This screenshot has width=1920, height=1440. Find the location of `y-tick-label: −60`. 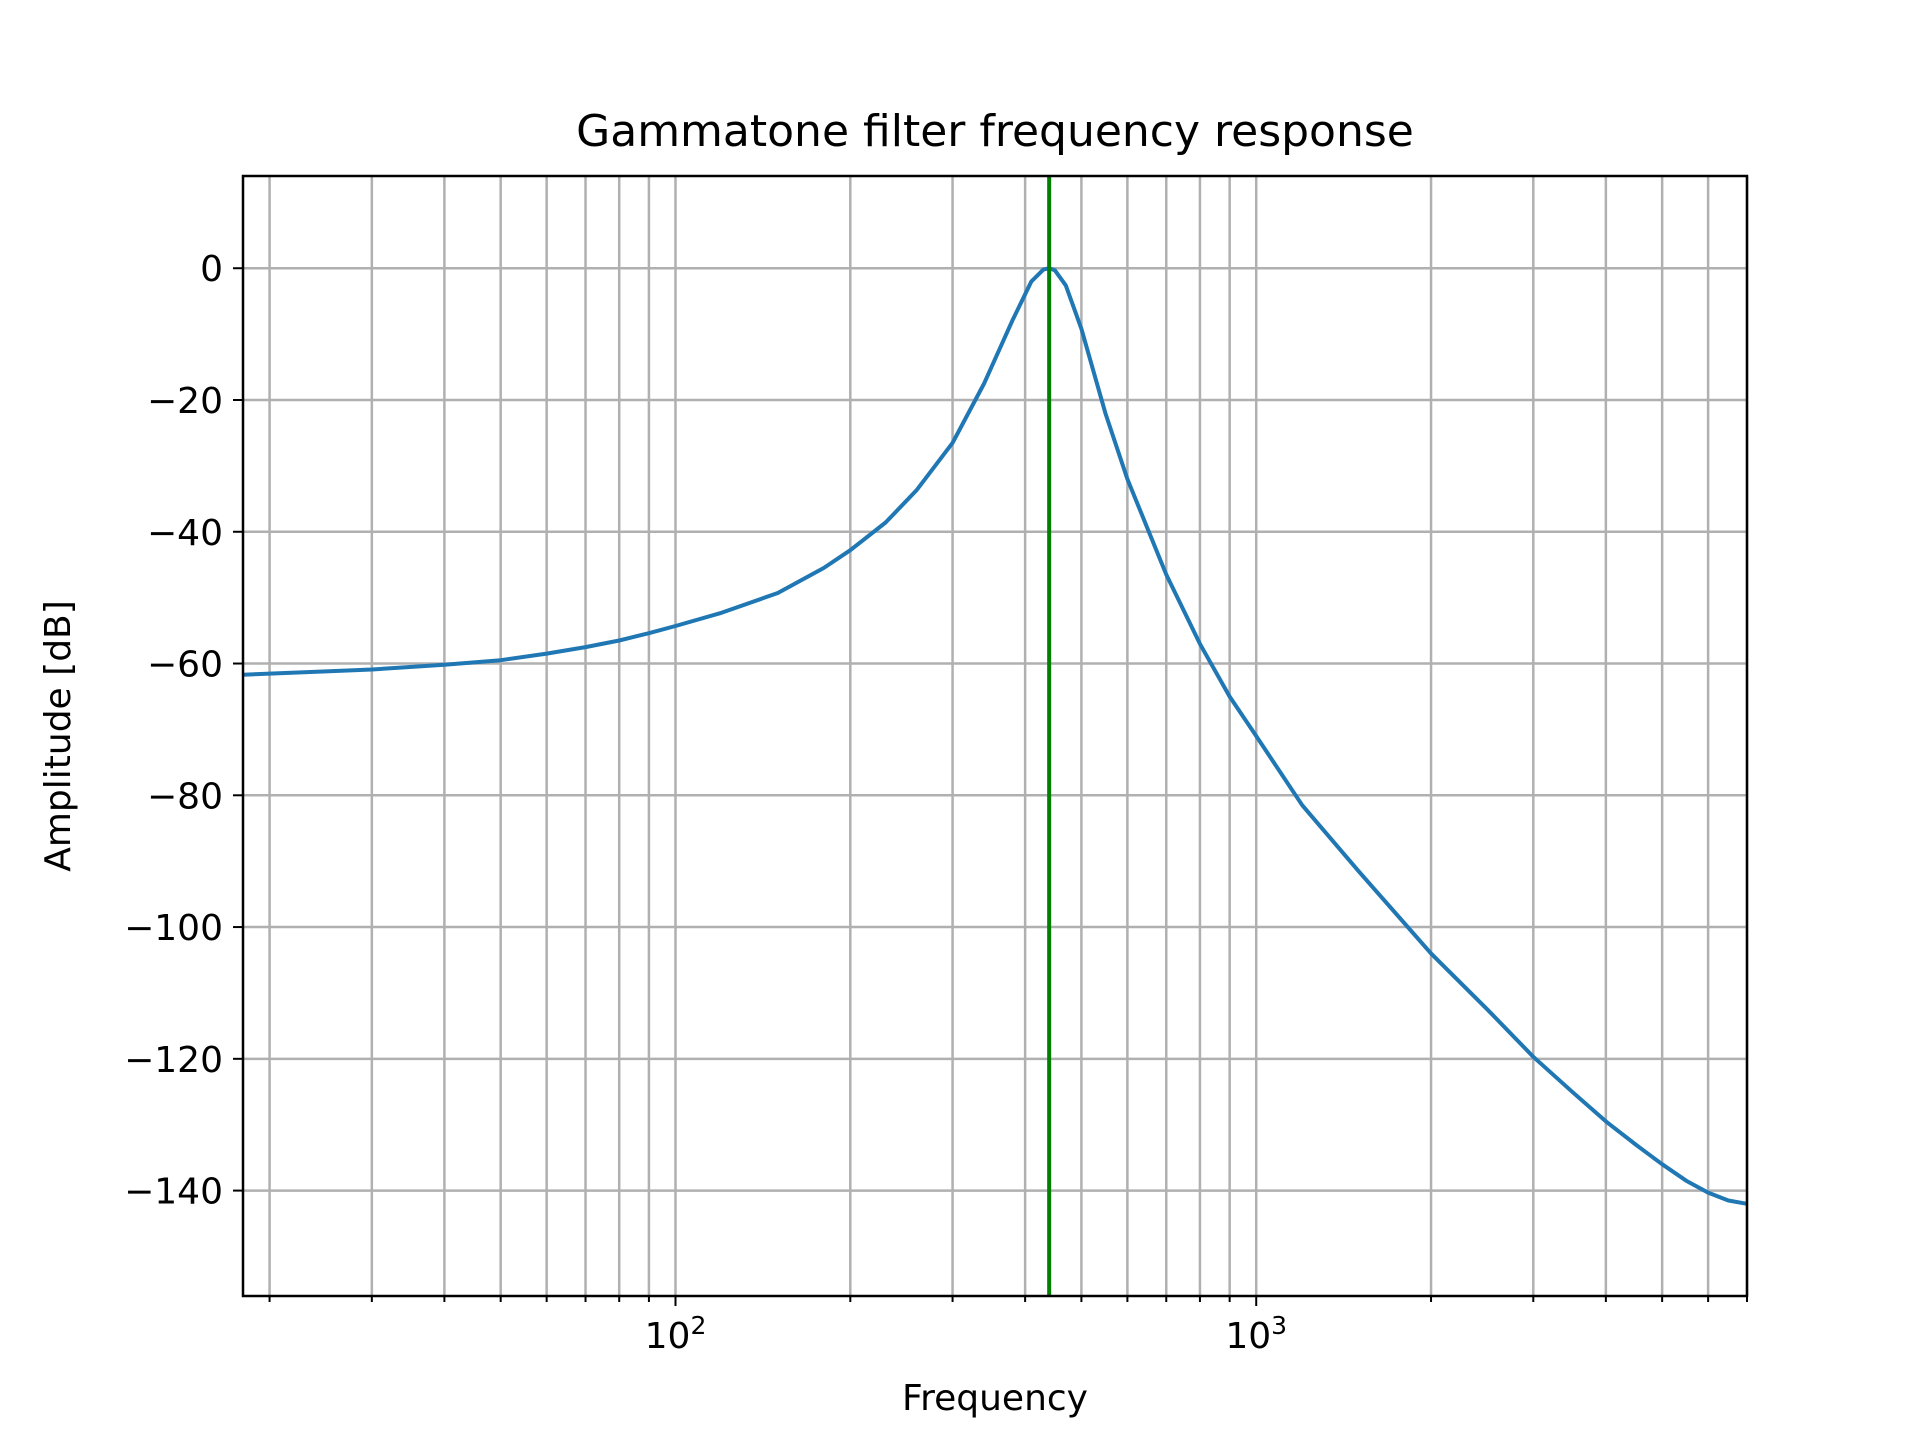

y-tick-label: −60 is located at coordinates (185, 665).